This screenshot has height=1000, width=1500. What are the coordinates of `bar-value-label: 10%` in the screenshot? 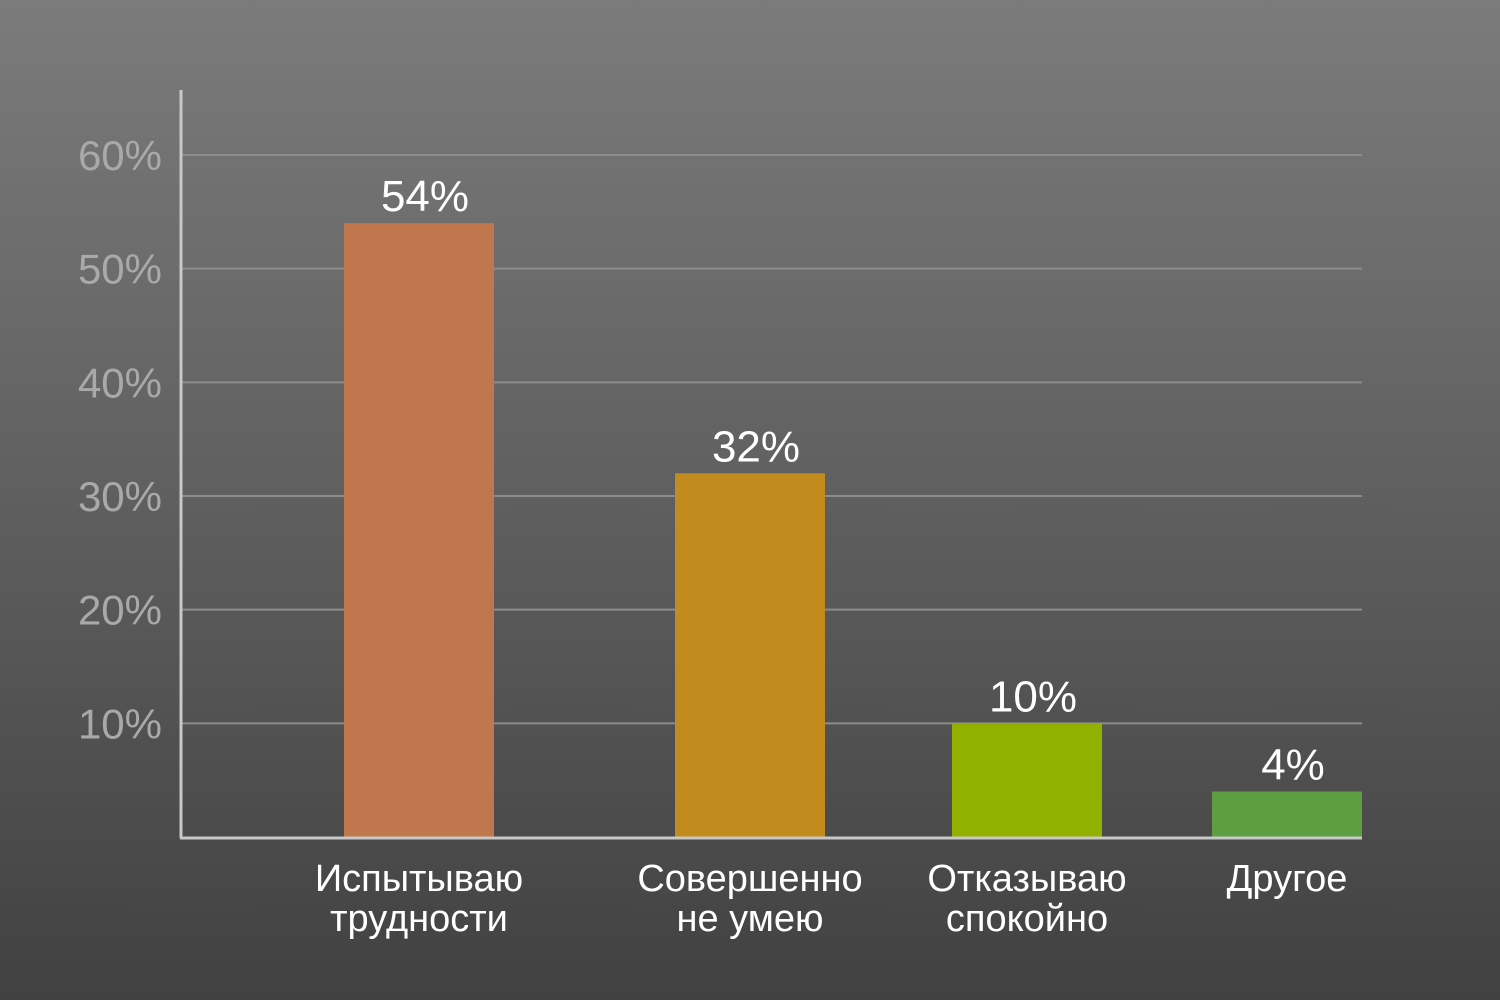 It's located at (1033, 696).